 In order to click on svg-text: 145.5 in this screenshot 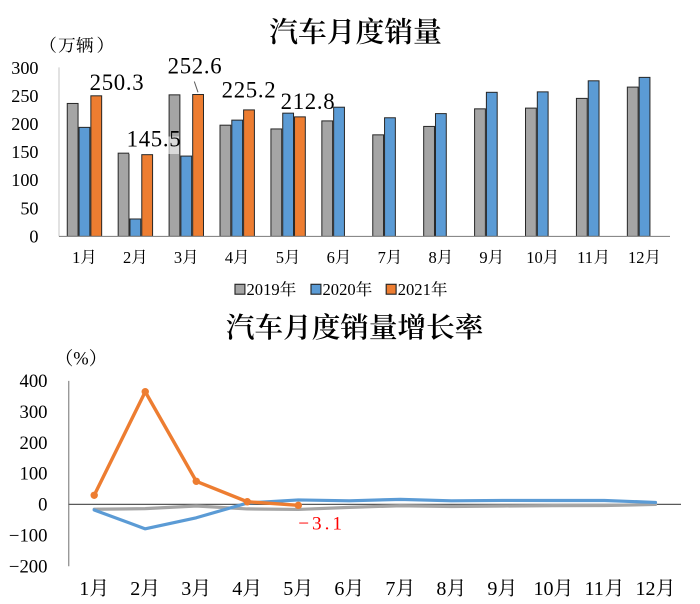, I will do `click(154, 138)`.